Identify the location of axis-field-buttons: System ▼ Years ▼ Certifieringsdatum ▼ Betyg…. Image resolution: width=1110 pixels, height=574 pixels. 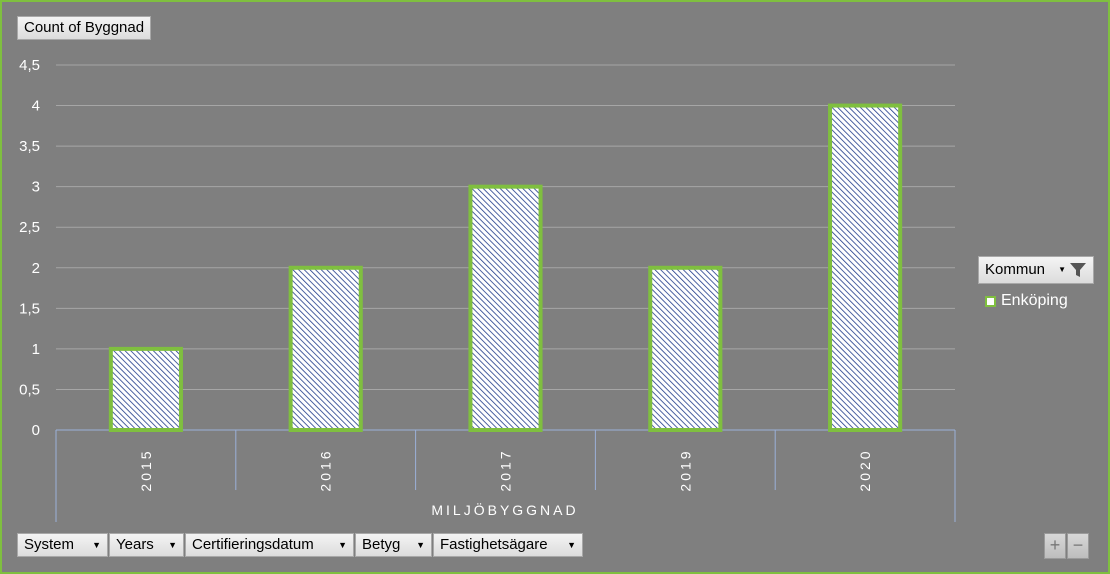
(300, 546).